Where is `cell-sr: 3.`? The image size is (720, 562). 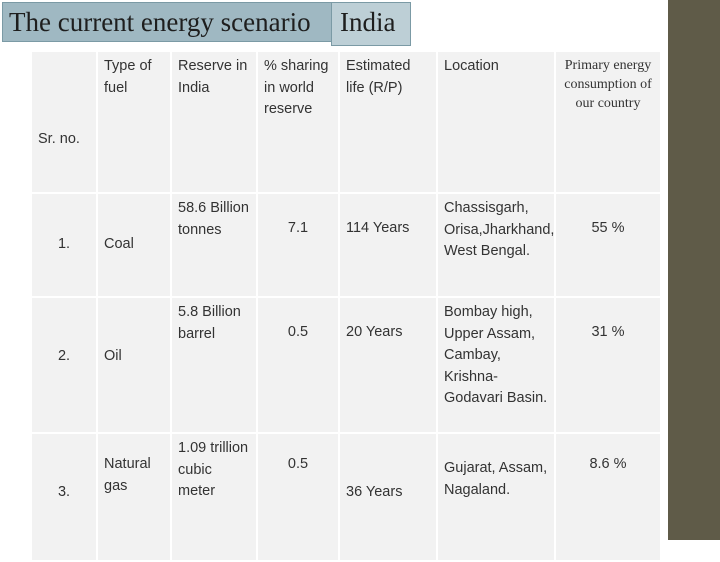
cell-sr: 3. is located at coordinates (64, 497).